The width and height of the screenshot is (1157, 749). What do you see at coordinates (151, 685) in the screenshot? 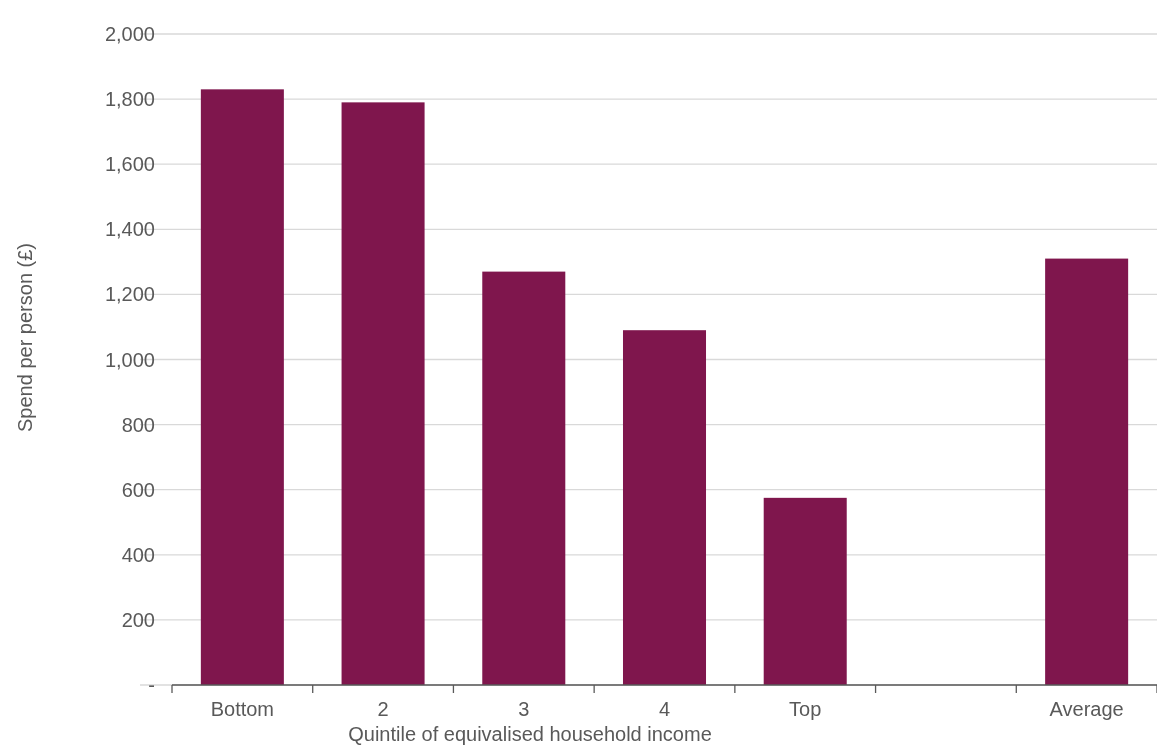
I see `y-tick-label: -` at bounding box center [151, 685].